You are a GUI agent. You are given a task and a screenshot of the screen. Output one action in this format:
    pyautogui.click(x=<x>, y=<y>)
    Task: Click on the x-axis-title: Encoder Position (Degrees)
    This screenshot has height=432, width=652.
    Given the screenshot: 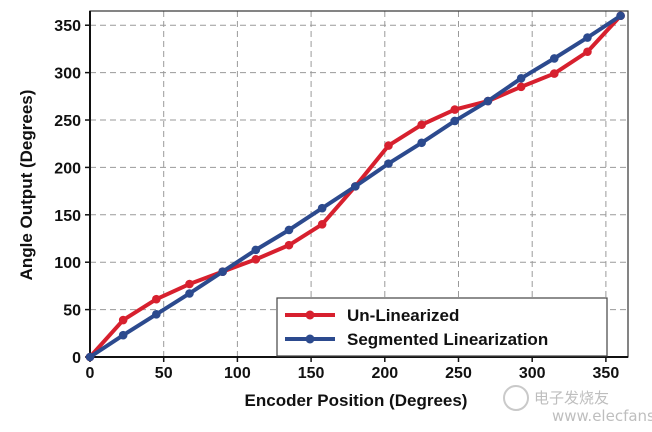 What is the action you would take?
    pyautogui.click(x=356, y=400)
    